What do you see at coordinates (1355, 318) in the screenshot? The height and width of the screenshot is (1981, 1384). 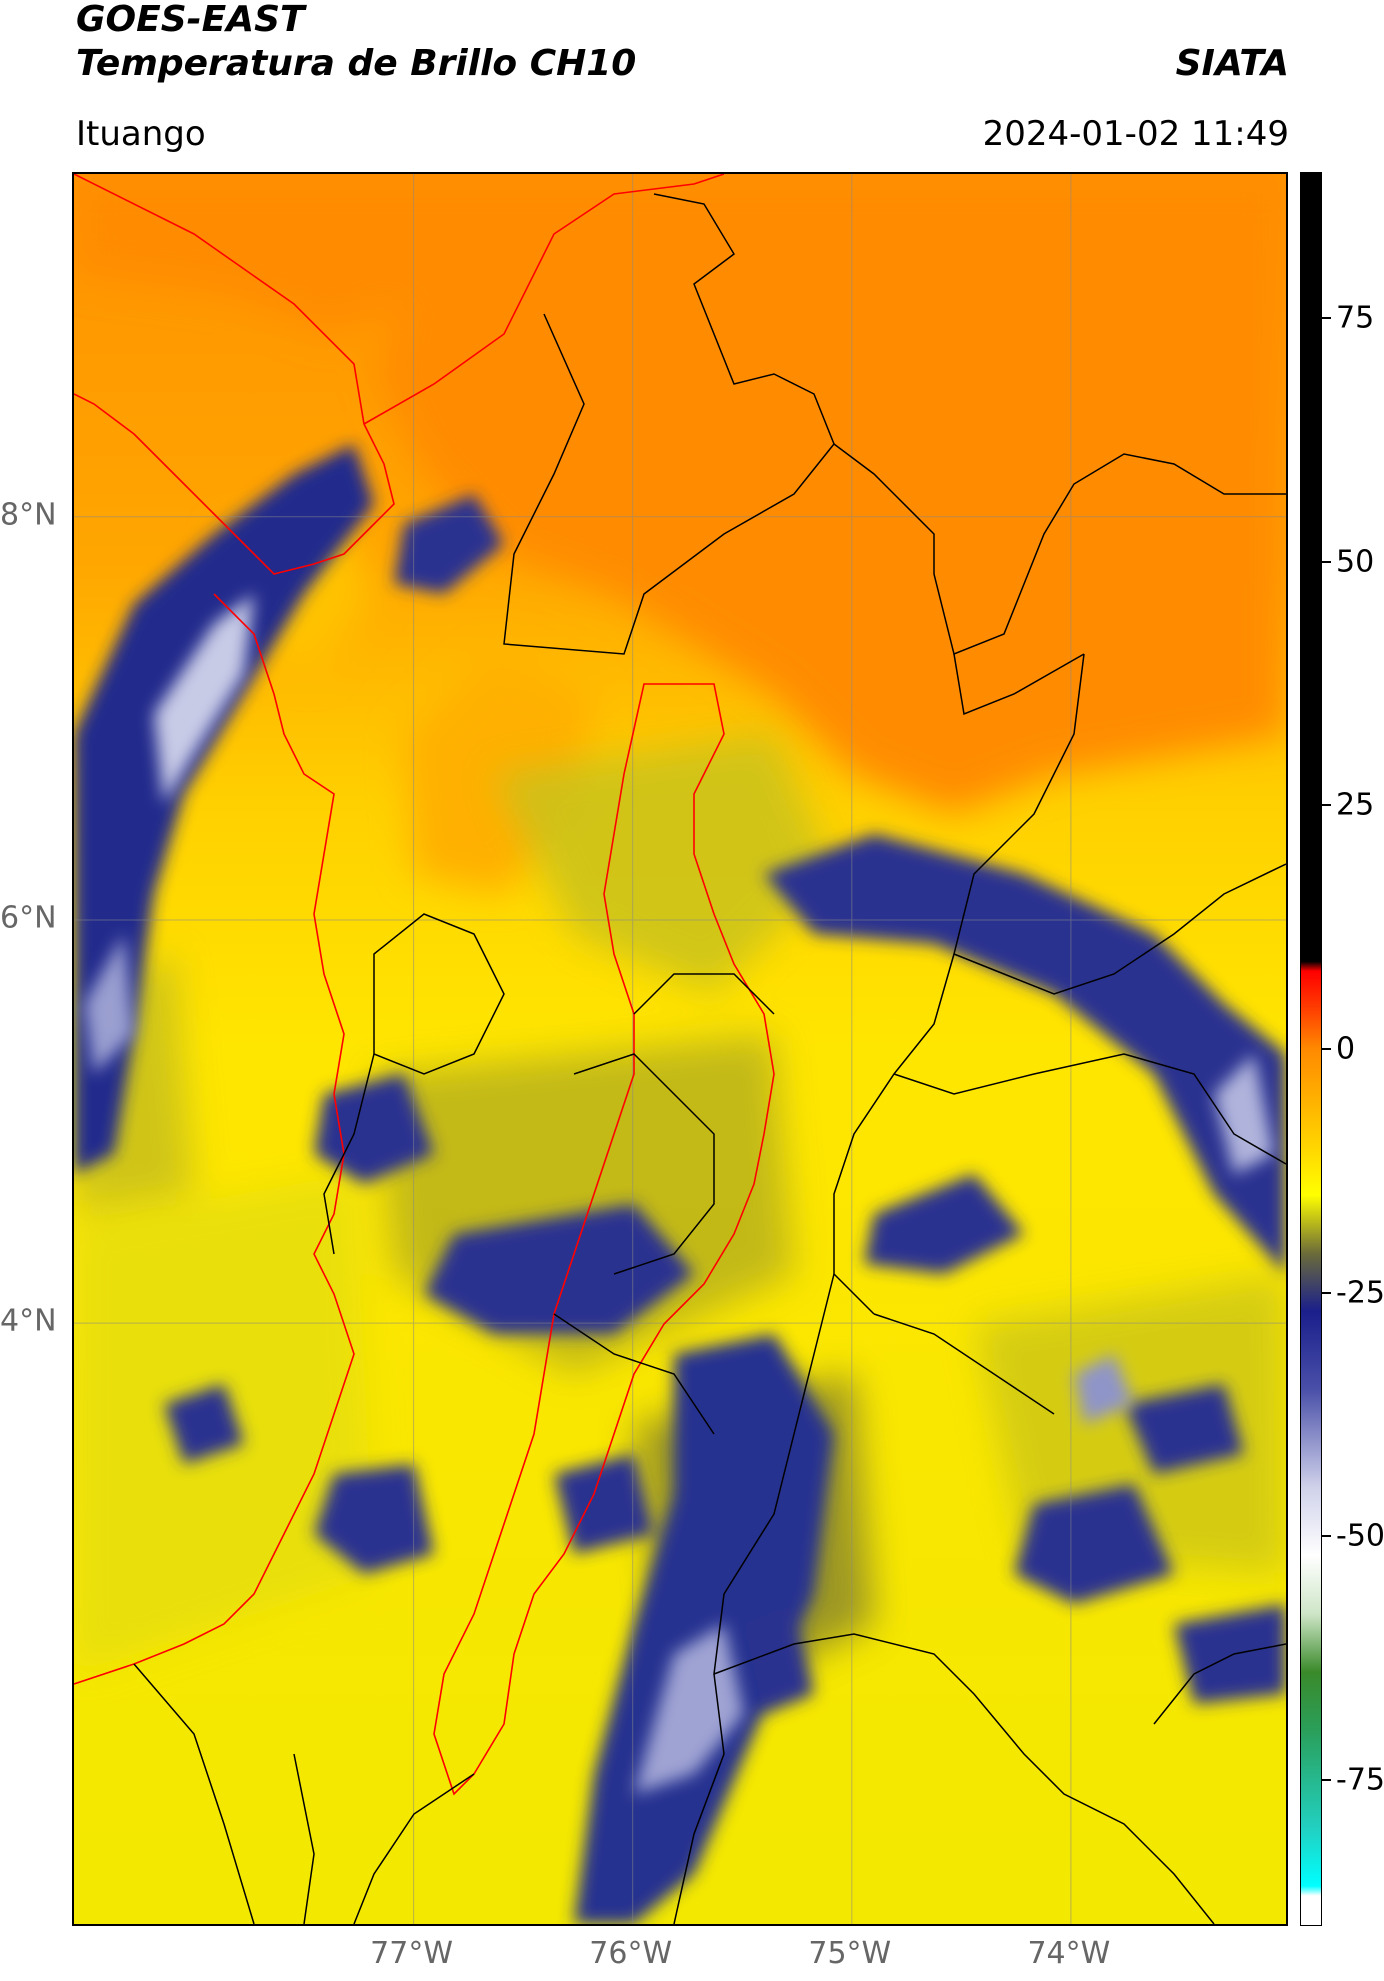 I see `colorbar-tick-label: 75` at bounding box center [1355, 318].